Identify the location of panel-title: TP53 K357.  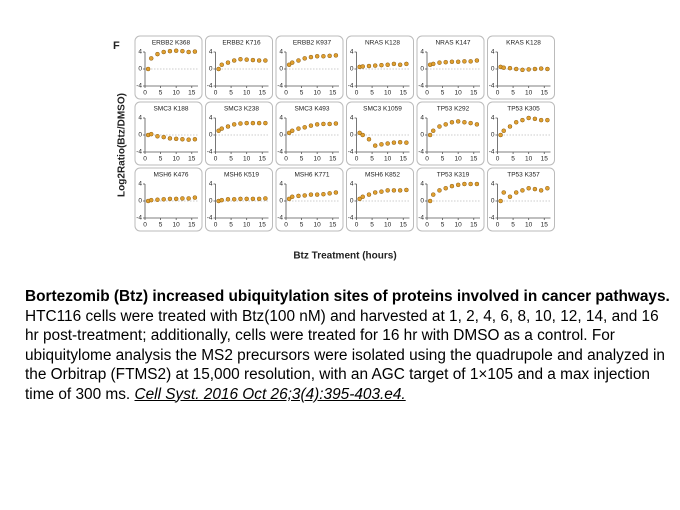
(523, 175).